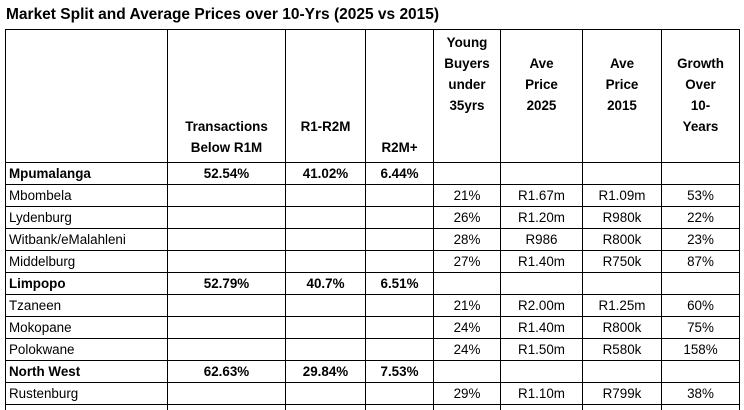 This screenshot has width=744, height=410. Describe the element at coordinates (700, 327) in the screenshot. I see `growth-cell: 75%` at that location.